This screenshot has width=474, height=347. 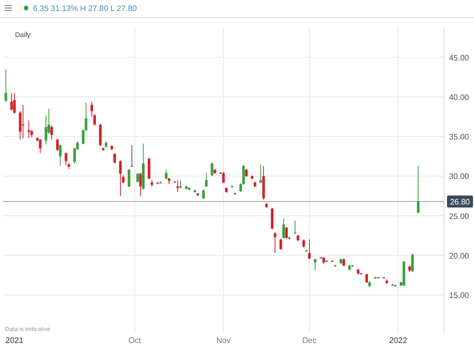 I want to click on y-tick-label: 35.00, so click(x=459, y=137).